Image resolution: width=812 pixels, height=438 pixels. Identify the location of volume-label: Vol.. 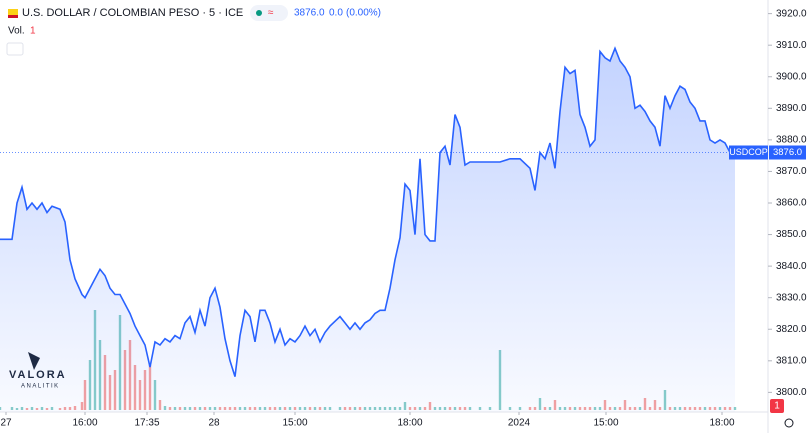
(16, 31).